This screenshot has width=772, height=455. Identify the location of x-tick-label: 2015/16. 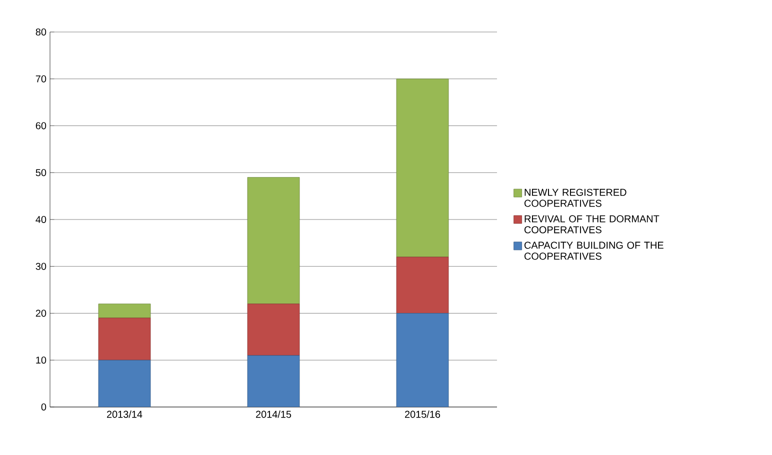
(422, 414).